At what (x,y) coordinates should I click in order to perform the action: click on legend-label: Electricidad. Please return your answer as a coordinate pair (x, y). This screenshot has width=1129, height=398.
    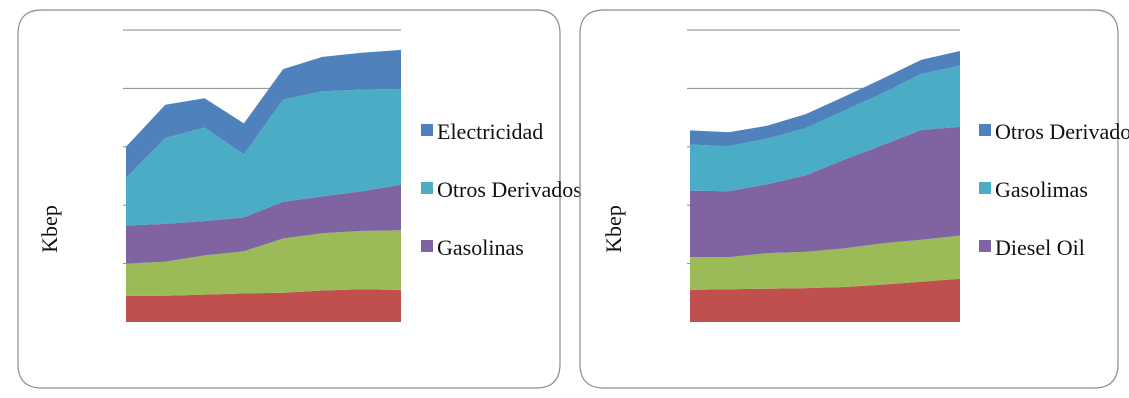
    Looking at the image, I should click on (490, 131).